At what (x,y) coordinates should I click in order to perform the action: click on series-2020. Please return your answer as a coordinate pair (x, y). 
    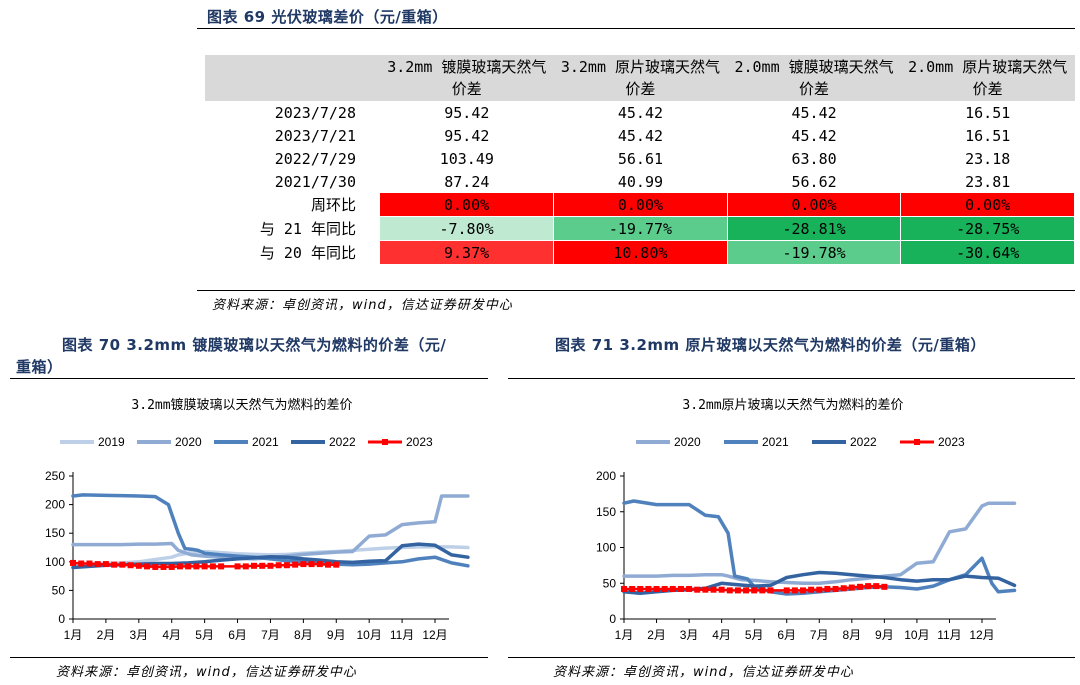
    Looking at the image, I should click on (270, 527).